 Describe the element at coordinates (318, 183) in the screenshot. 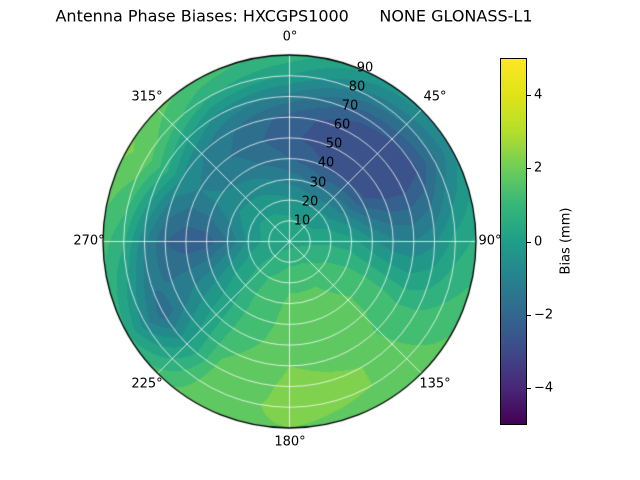

I see `radial-label-30: 30` at that location.